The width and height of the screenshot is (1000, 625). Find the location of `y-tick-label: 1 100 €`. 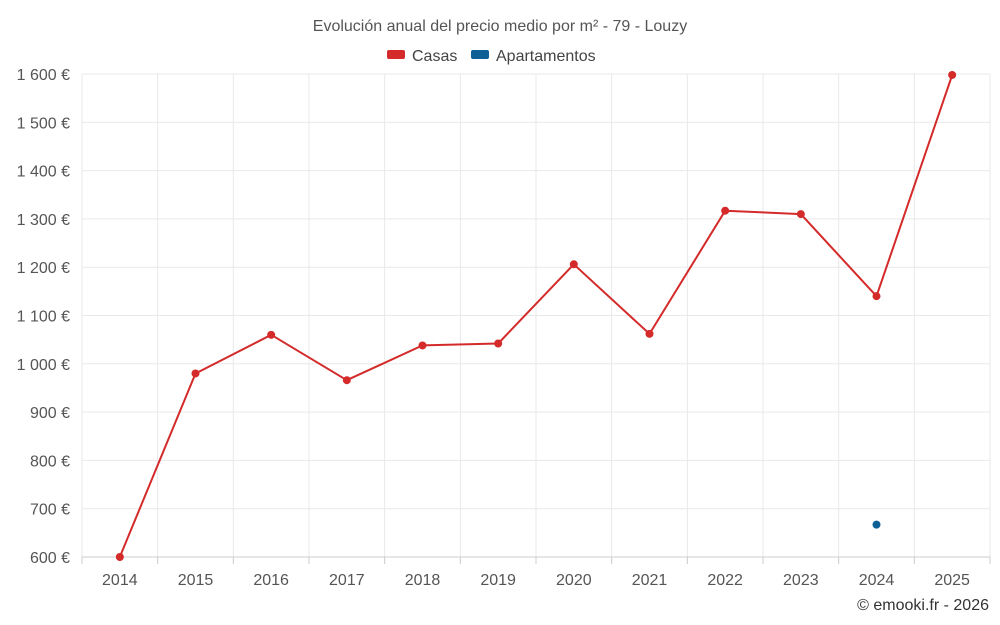

y-tick-label: 1 100 € is located at coordinates (43, 317).